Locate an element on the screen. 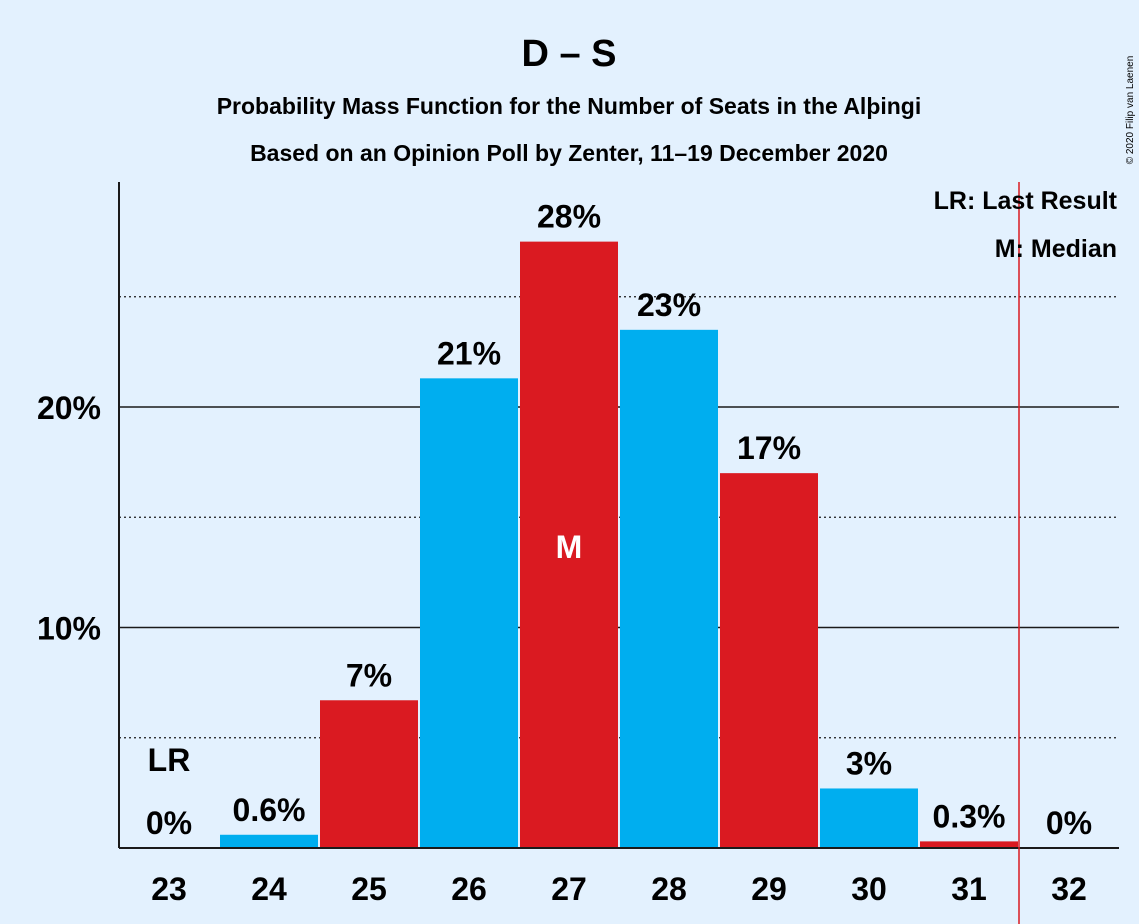 Image resolution: width=1139 pixels, height=924 pixels. bar-value-label: 21% is located at coordinates (469, 353).